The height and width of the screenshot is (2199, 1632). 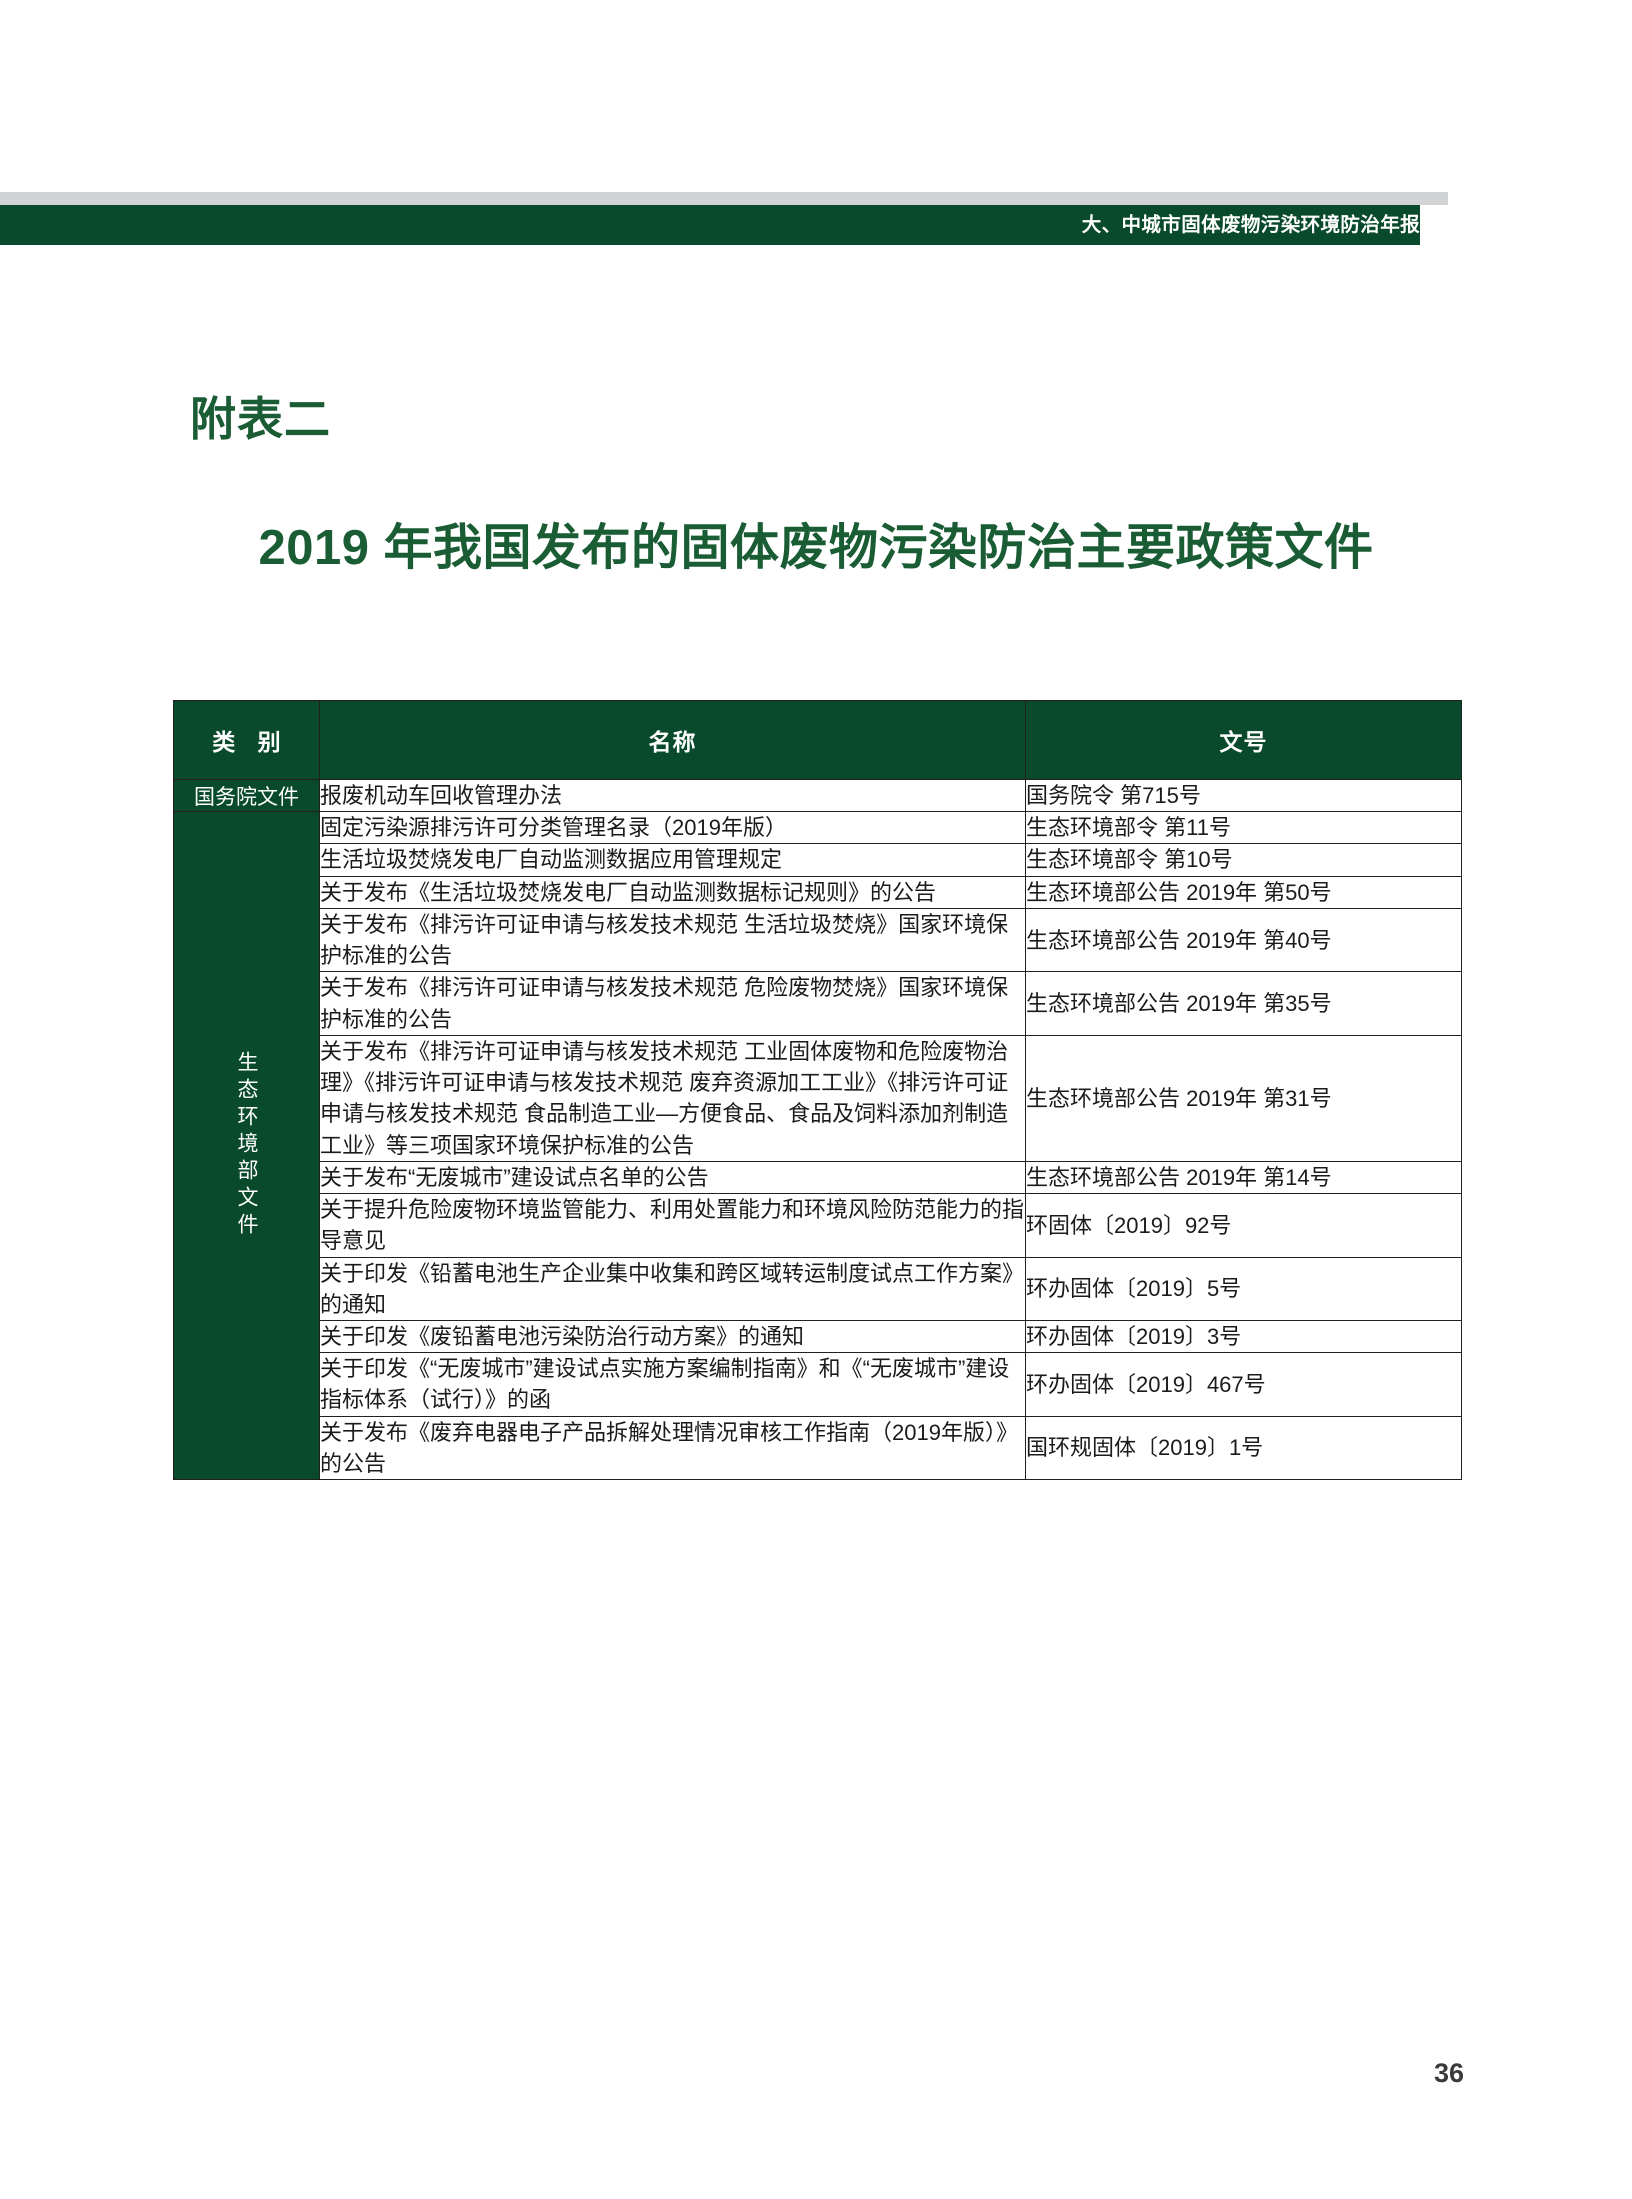 I want to click on table-row: 国务院文件 报废机动车回收管理办法 国务院令 第715号, so click(x=817, y=795).